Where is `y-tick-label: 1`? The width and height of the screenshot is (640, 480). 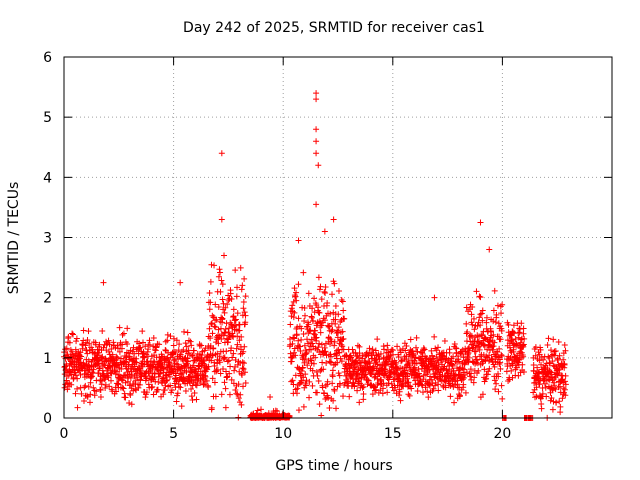 y-tick-label: 1 is located at coordinates (47, 359).